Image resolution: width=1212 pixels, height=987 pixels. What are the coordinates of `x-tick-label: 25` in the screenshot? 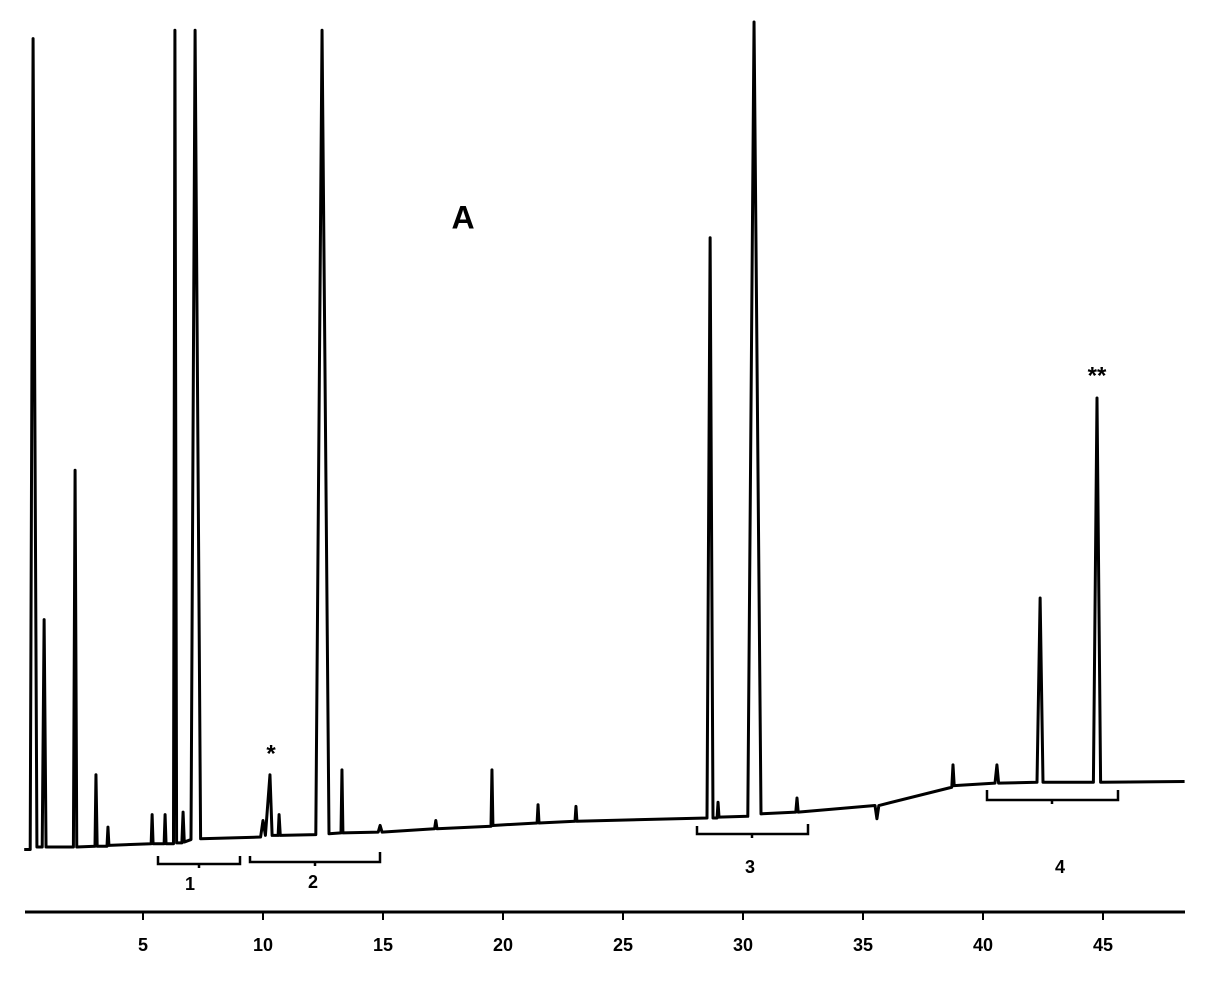 It's located at (623, 945).